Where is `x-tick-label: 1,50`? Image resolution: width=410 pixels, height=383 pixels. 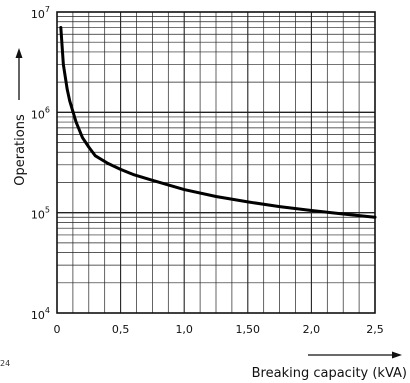
x-tick-label: 1,50 is located at coordinates (248, 329).